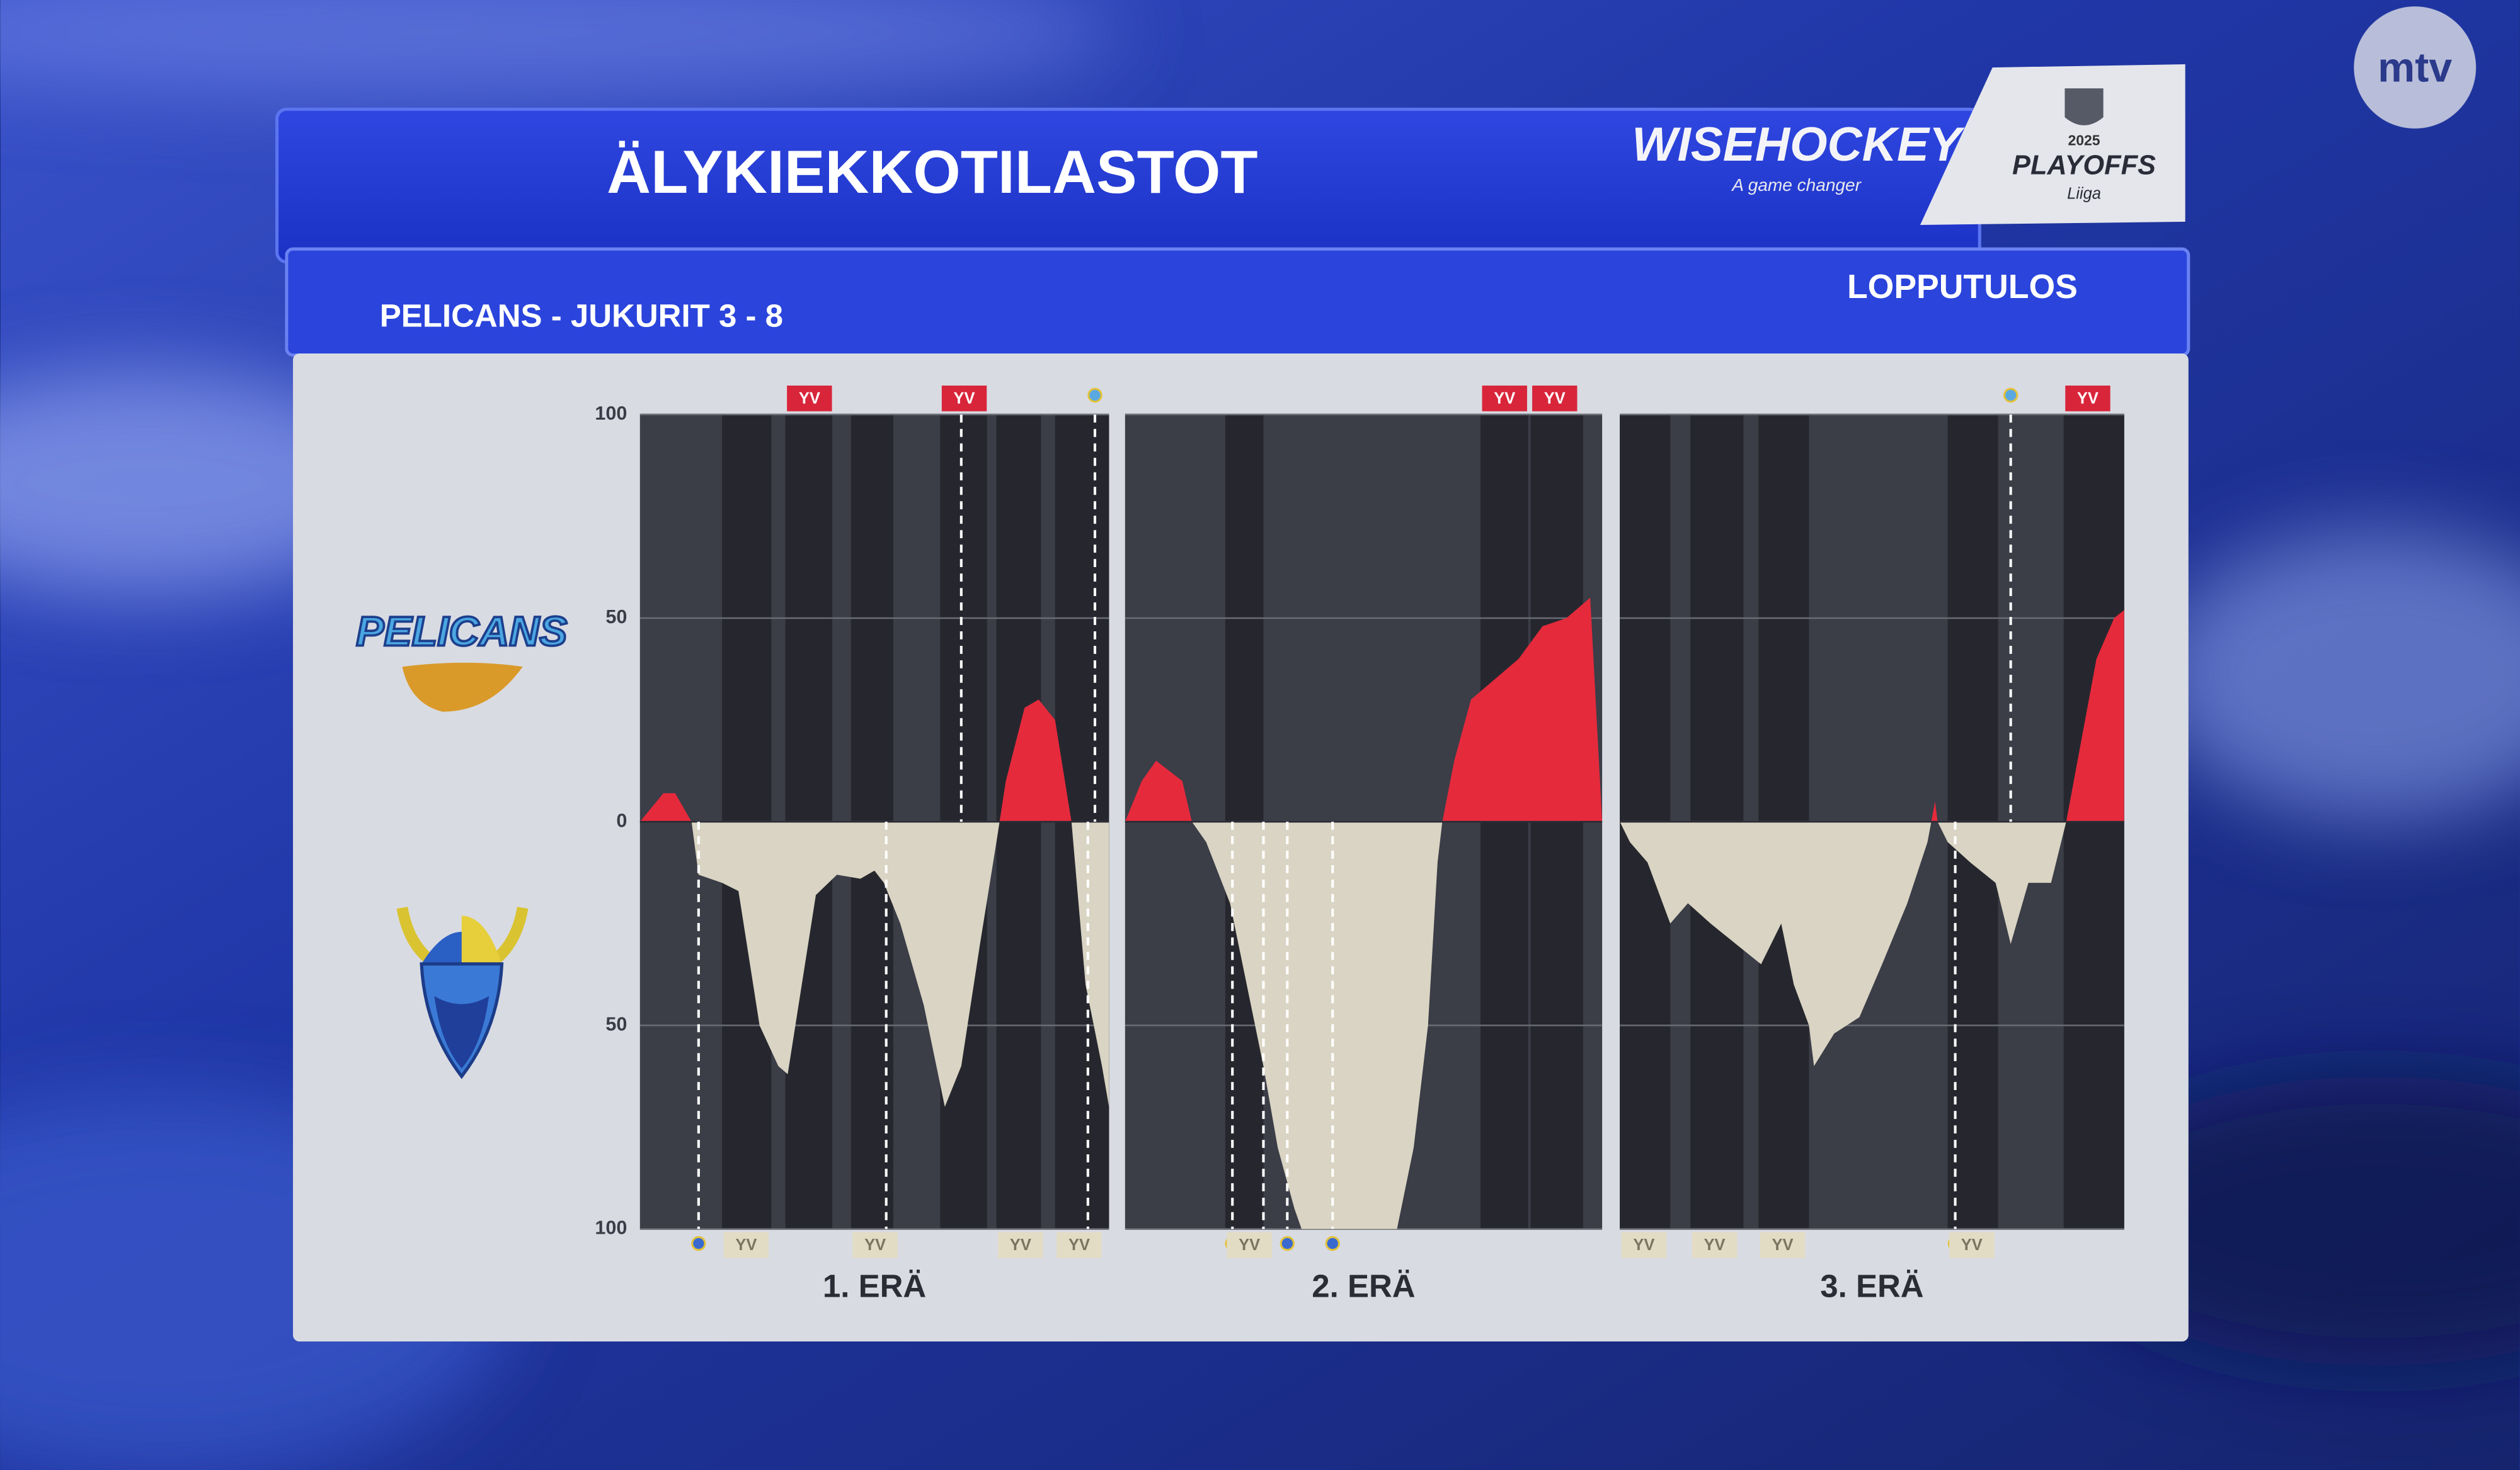 Image resolution: width=2520 pixels, height=1470 pixels. What do you see at coordinates (462, 687) in the screenshot?
I see `pelicans-beak` at bounding box center [462, 687].